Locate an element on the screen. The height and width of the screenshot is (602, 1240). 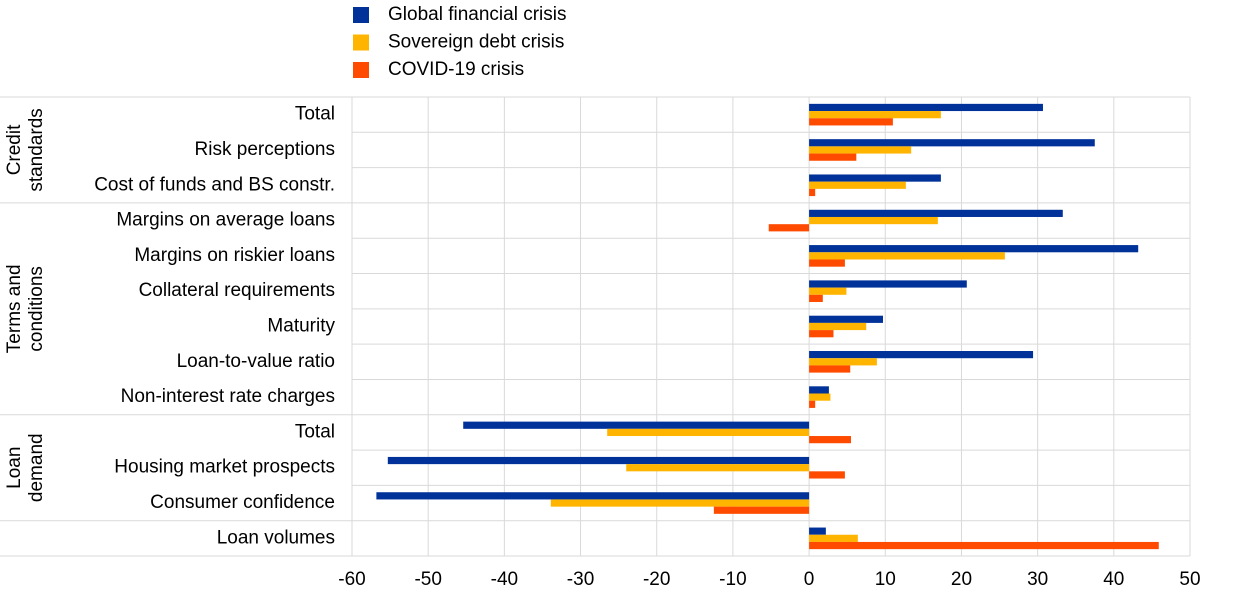
category-label: Cost of funds and BS constr. is located at coordinates (214, 184).